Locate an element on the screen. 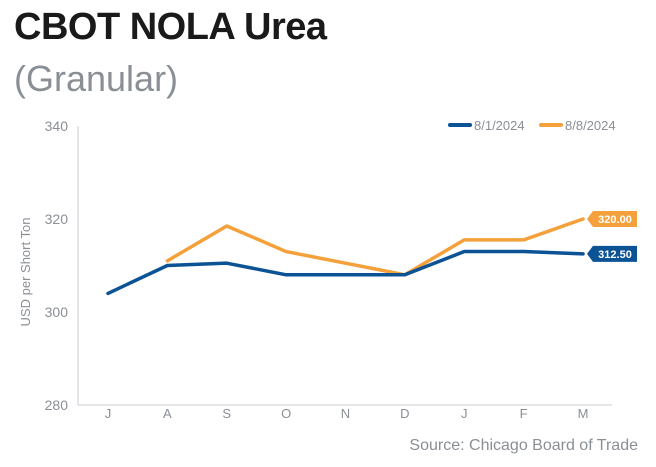 This screenshot has height=467, width=656. chart-subtitle: (Granular) is located at coordinates (96, 78).